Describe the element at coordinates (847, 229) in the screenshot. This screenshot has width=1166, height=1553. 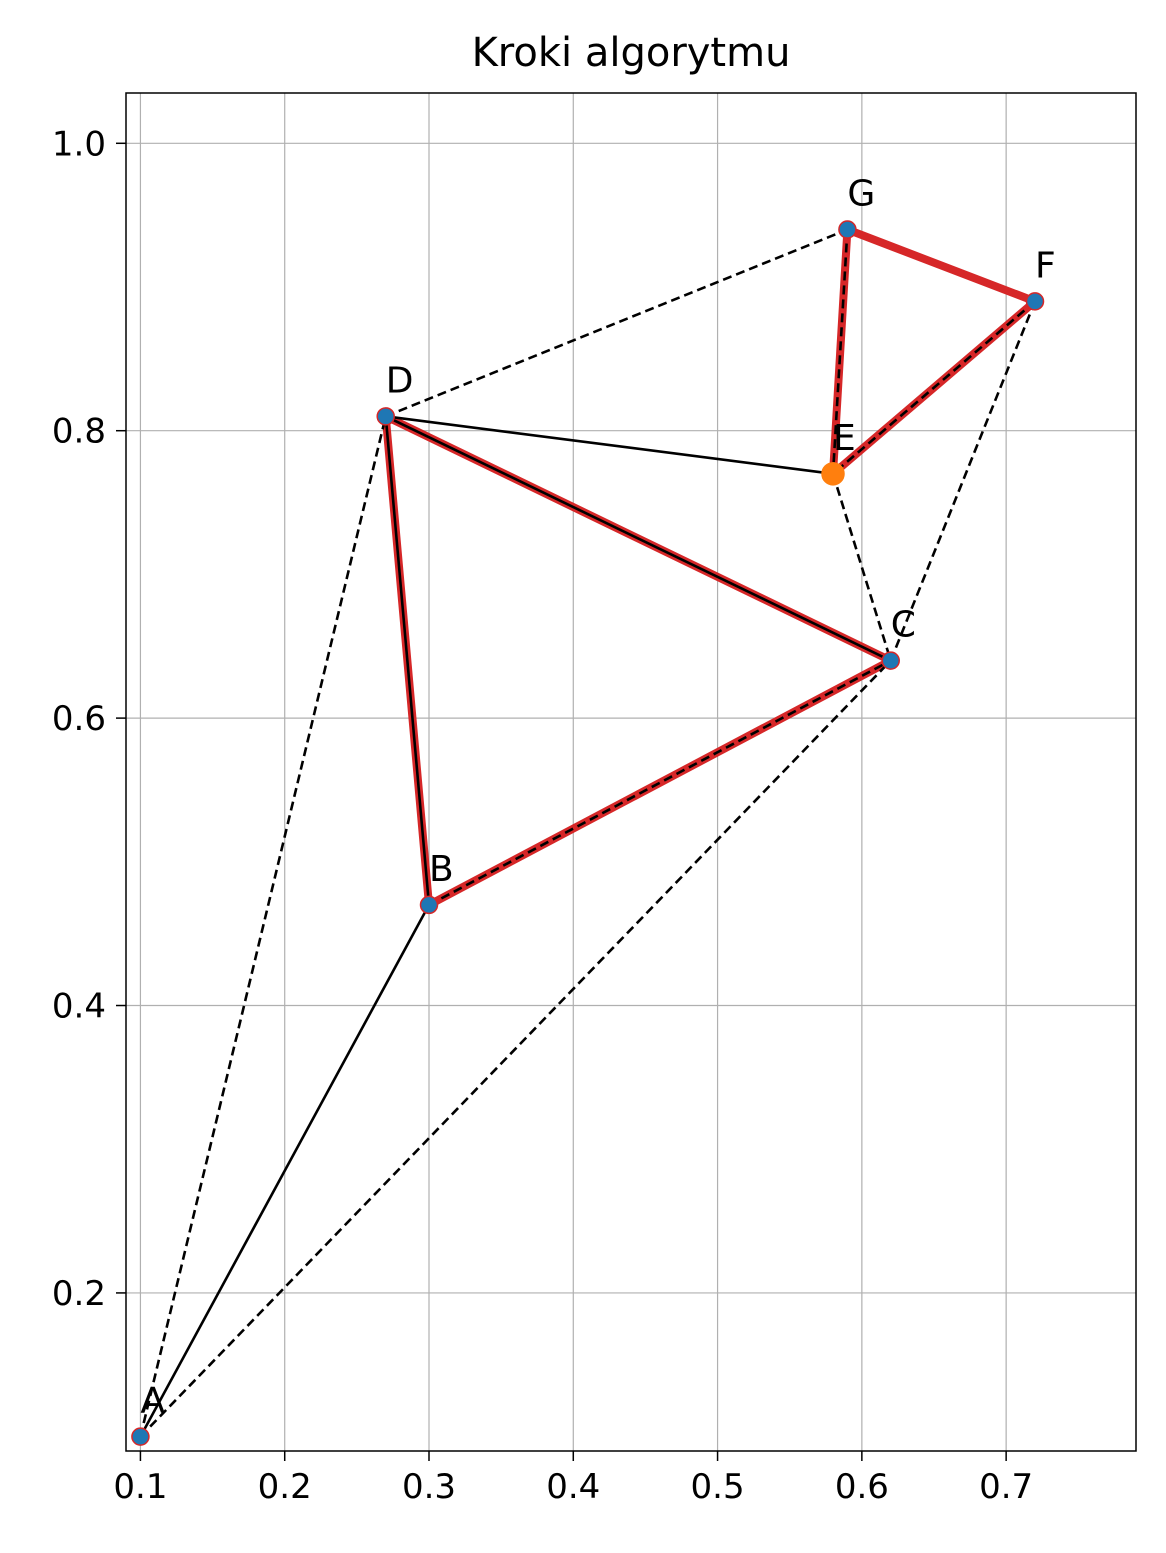
I see `point-g` at that location.